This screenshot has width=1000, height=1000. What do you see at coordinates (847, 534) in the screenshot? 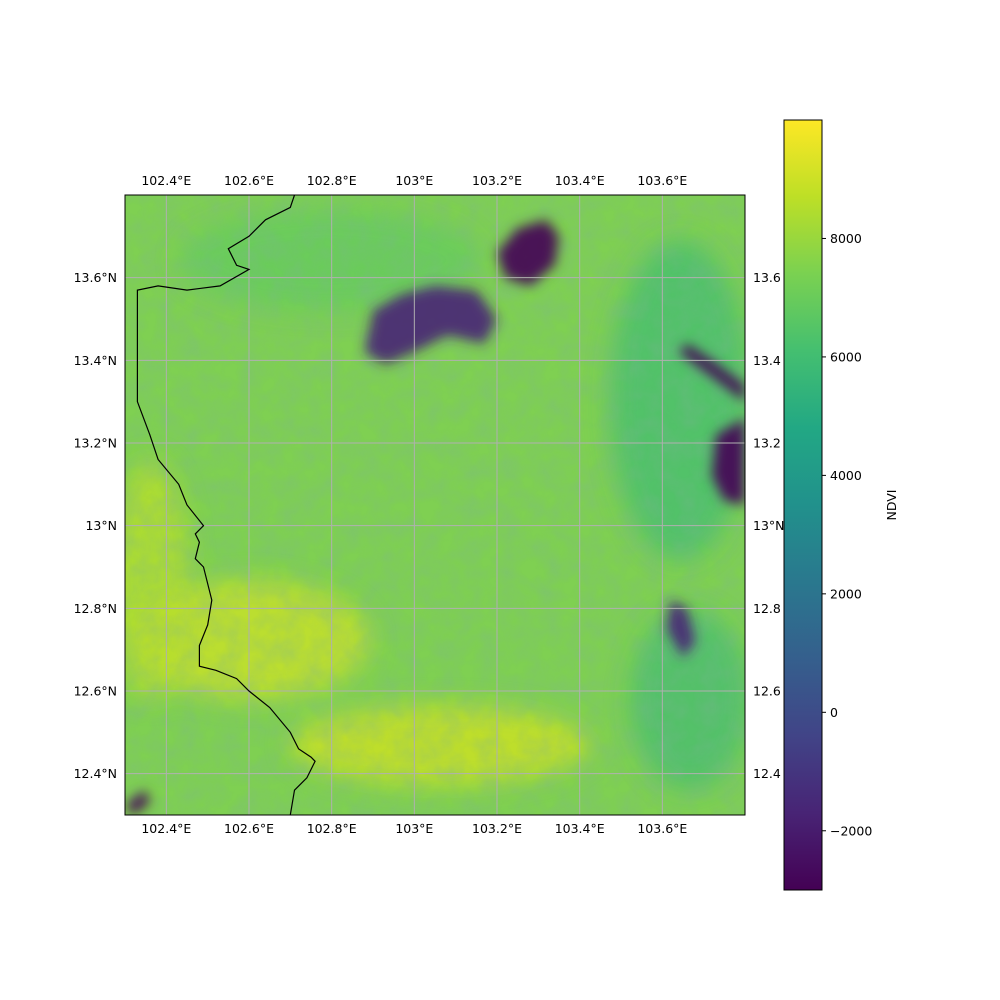
I see `colorbar-ticks: −2000 0 2000 4000 6000 8000` at bounding box center [847, 534].